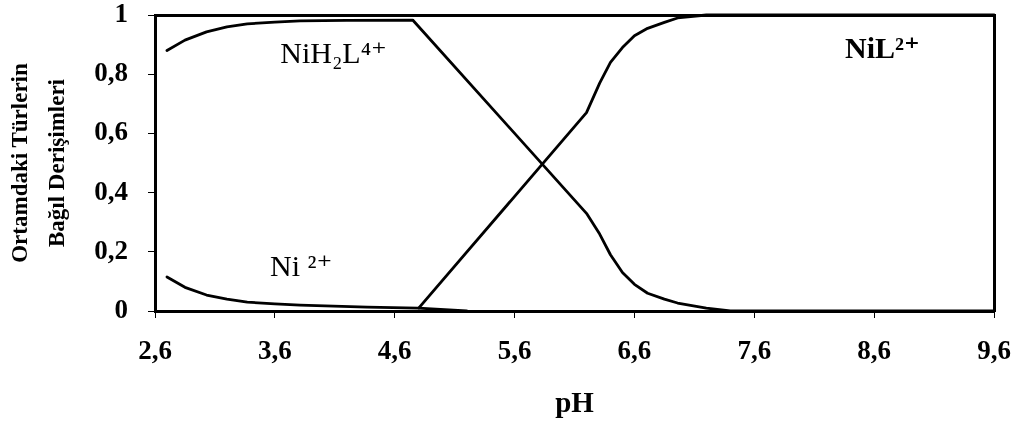  What do you see at coordinates (301, 265) in the screenshot?
I see `series-label: Ni ²⁺` at bounding box center [301, 265].